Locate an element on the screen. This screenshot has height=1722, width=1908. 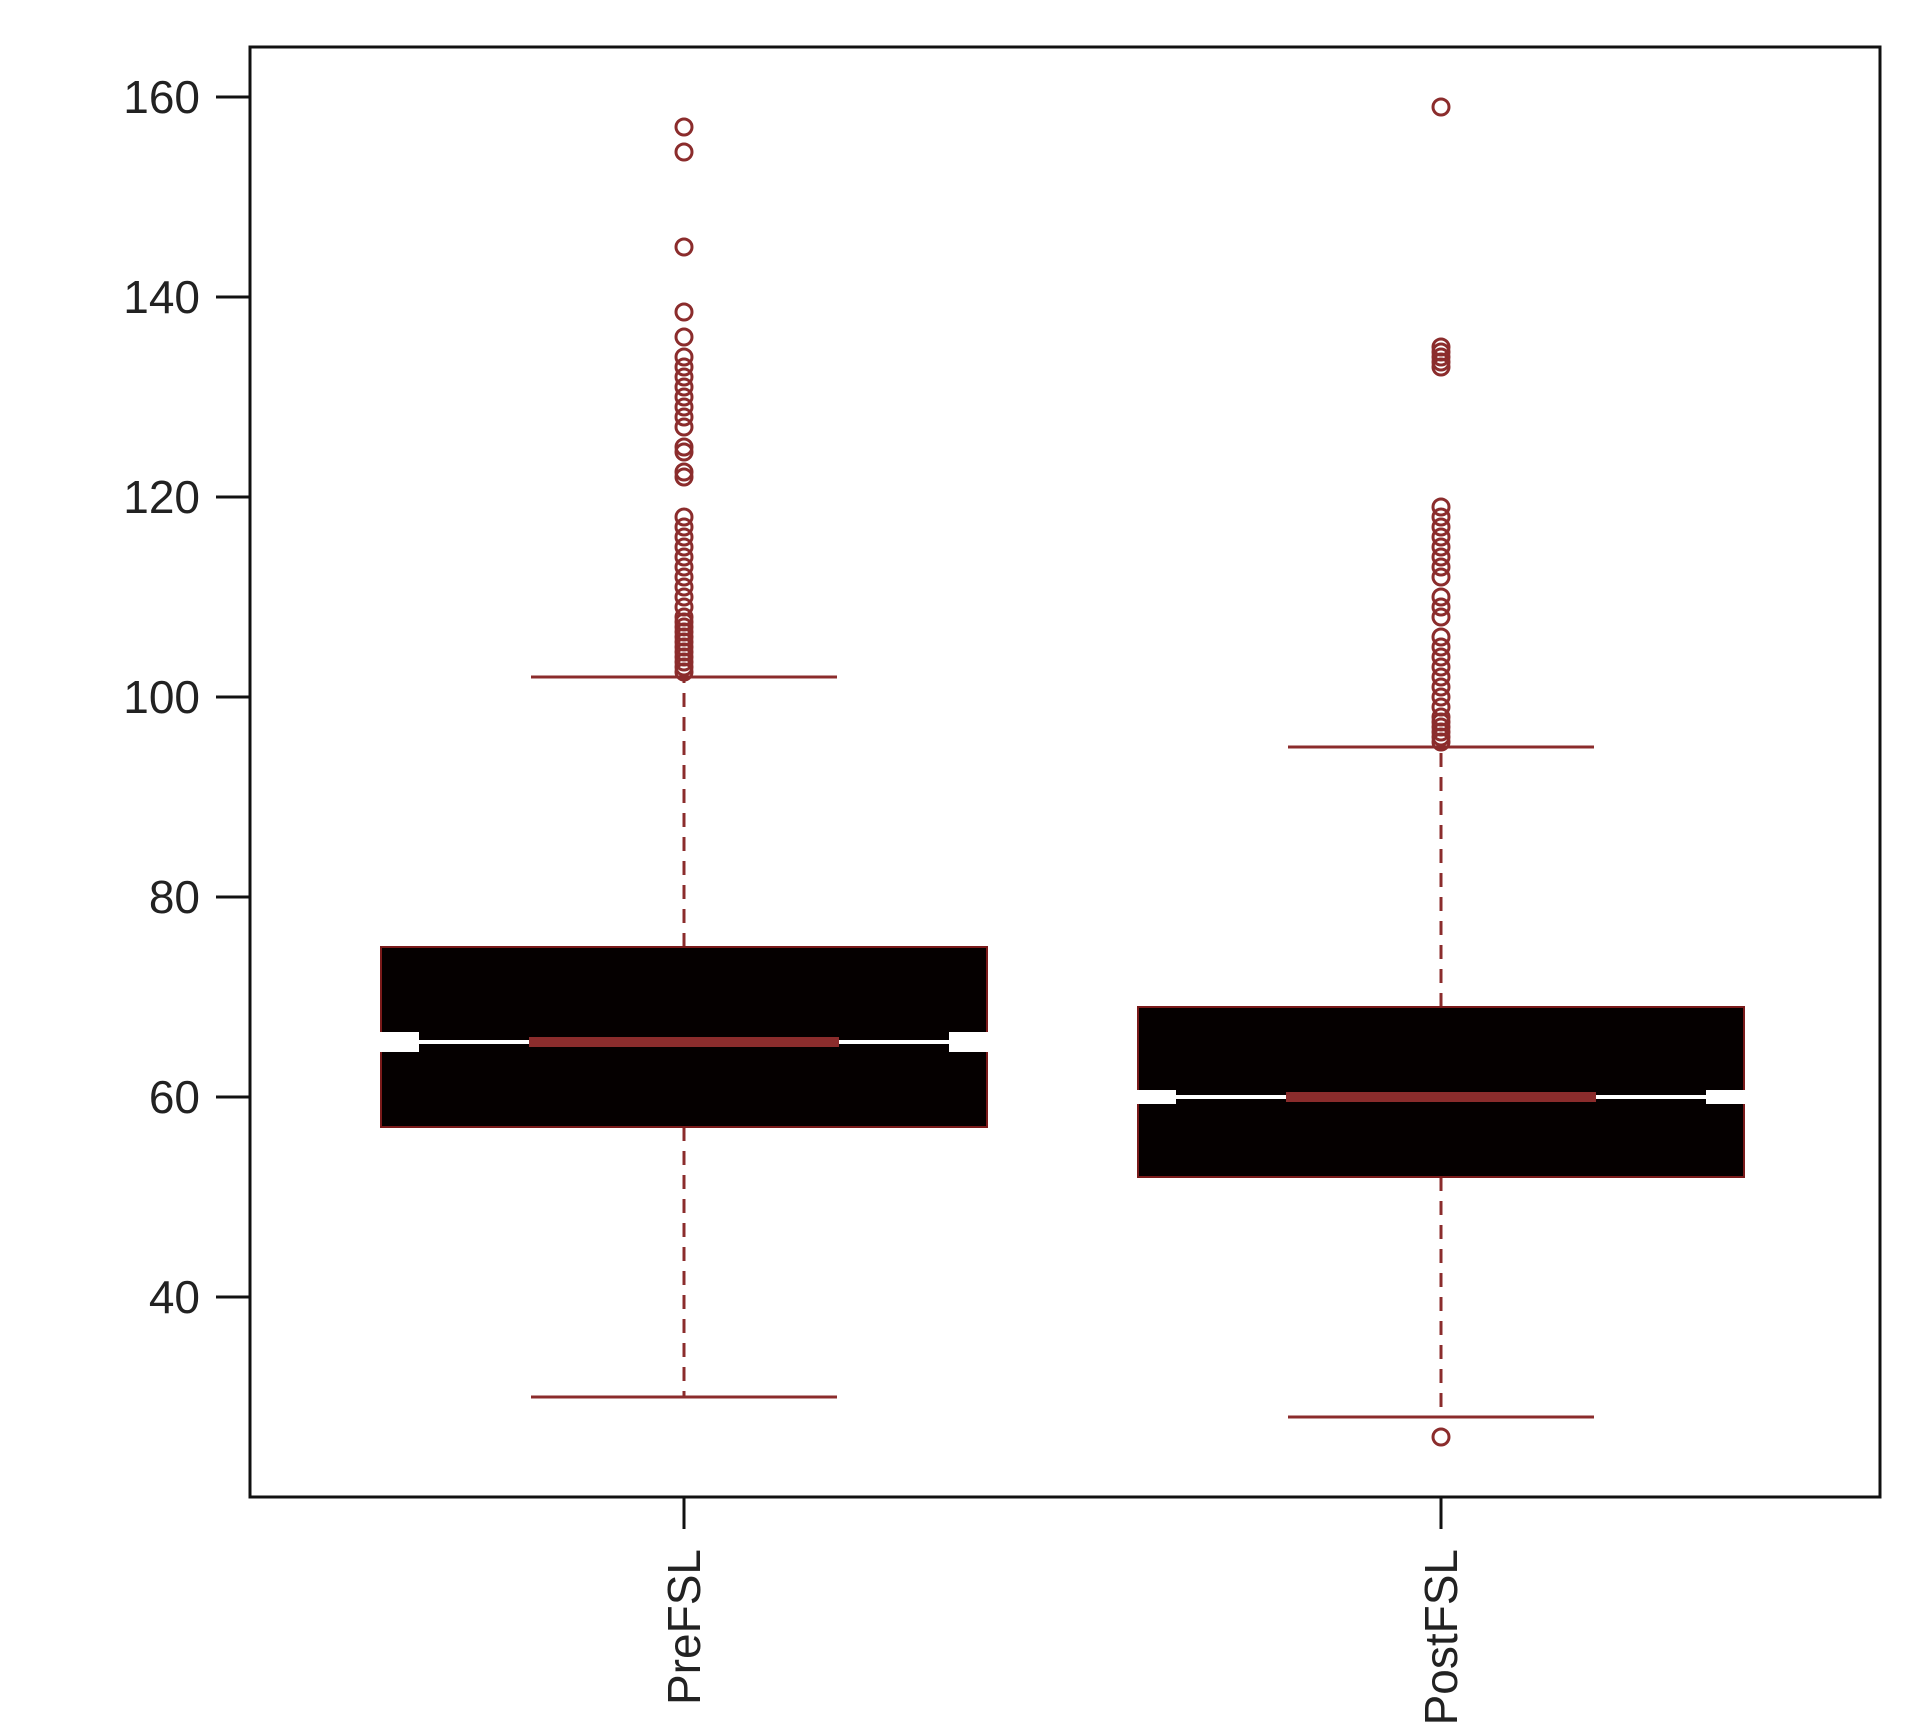
y-axis: 40 60 80 100 120 140 160 is located at coordinates (186, 697).